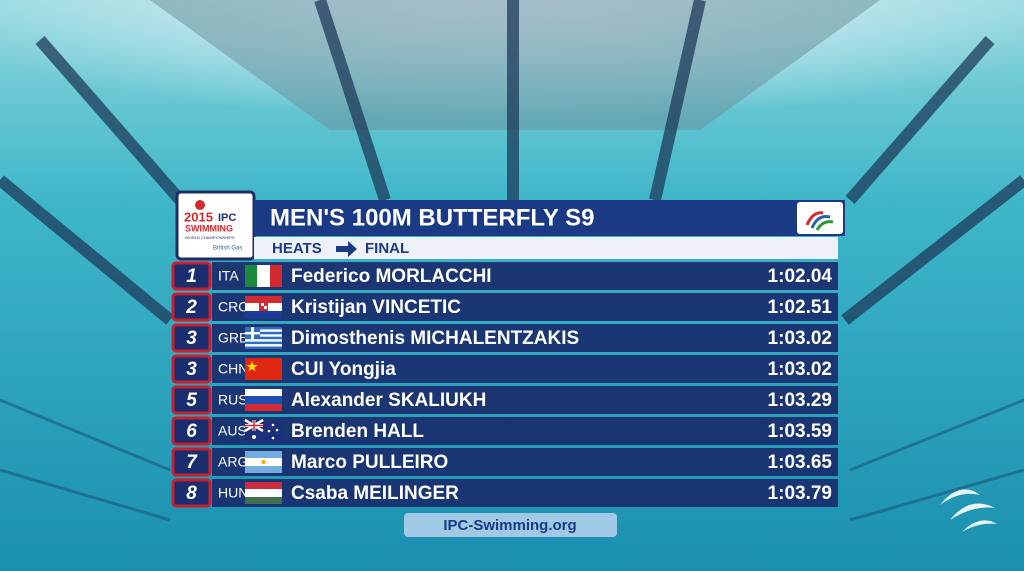  I want to click on athlete-name: Kristijan VINCETIC, so click(376, 307).